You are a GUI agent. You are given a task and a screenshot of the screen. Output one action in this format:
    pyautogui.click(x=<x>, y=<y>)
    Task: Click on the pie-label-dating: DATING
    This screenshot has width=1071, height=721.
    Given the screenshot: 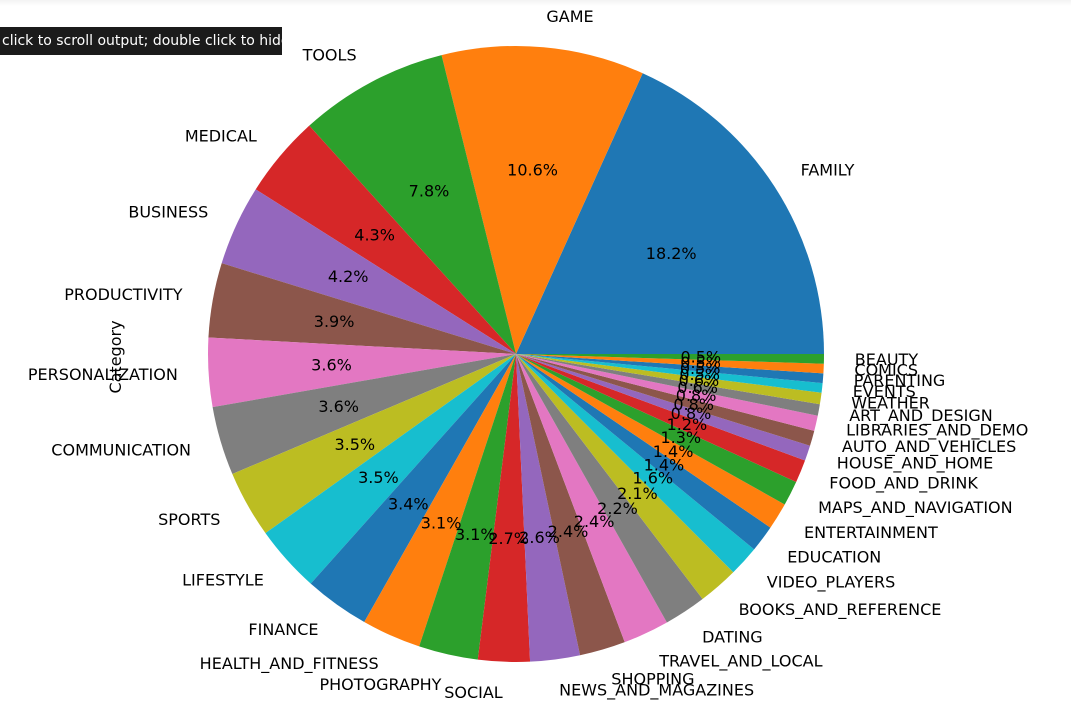 What is the action you would take?
    pyautogui.click(x=732, y=637)
    